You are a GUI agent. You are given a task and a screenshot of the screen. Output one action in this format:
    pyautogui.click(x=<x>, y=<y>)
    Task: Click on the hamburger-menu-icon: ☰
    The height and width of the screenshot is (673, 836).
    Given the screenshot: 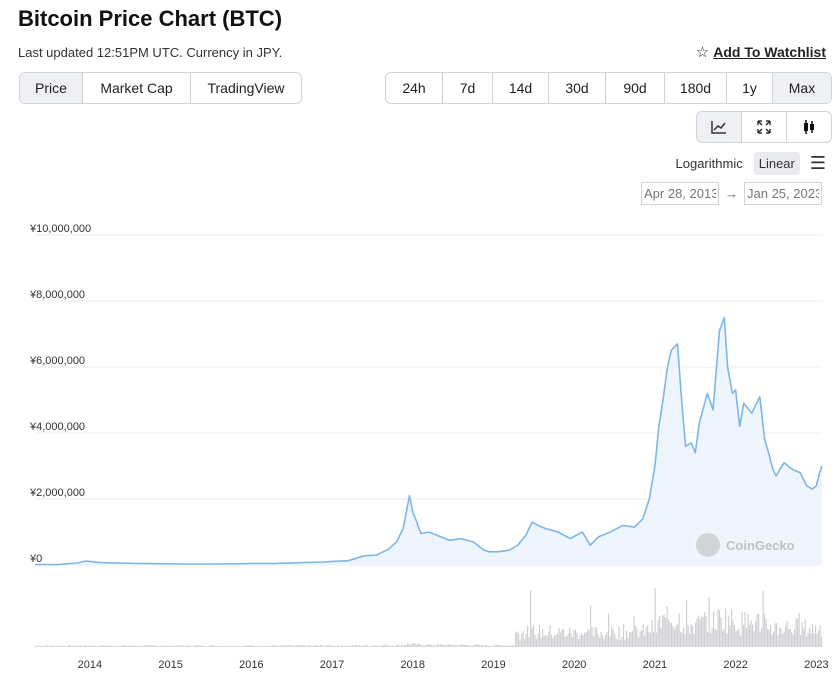 What is the action you would take?
    pyautogui.click(x=817, y=163)
    